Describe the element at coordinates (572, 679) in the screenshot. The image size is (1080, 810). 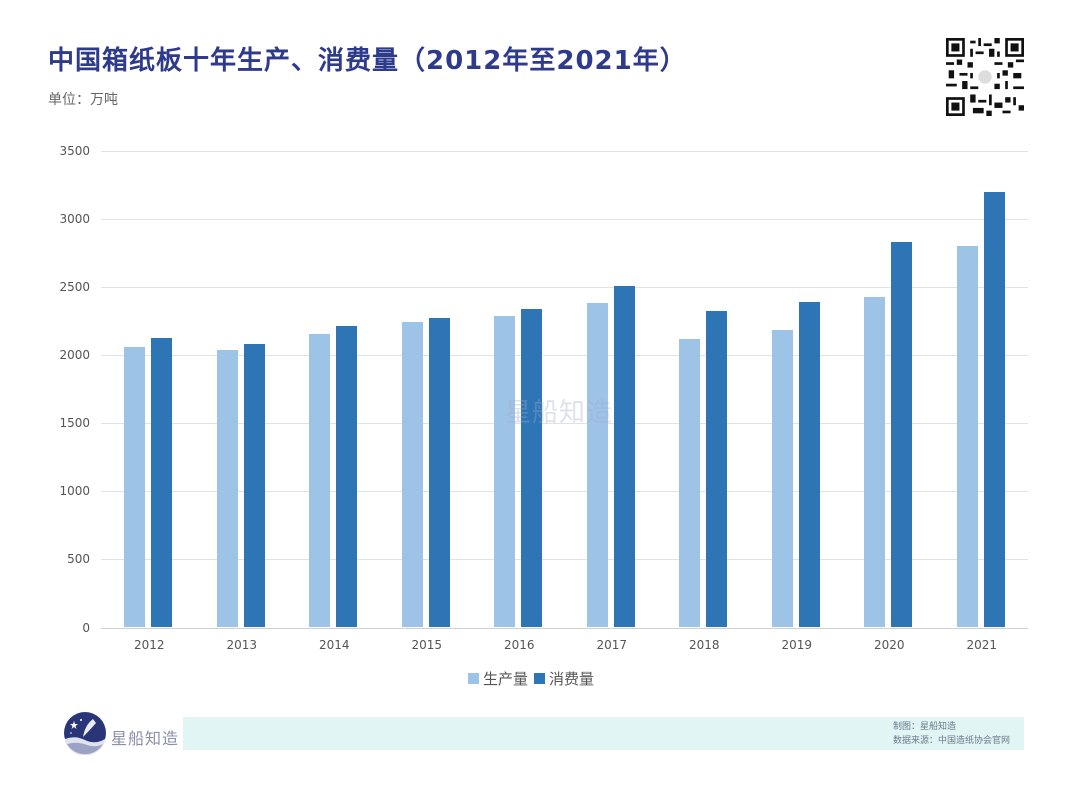
I see `legend-label-consumption: 消费量` at that location.